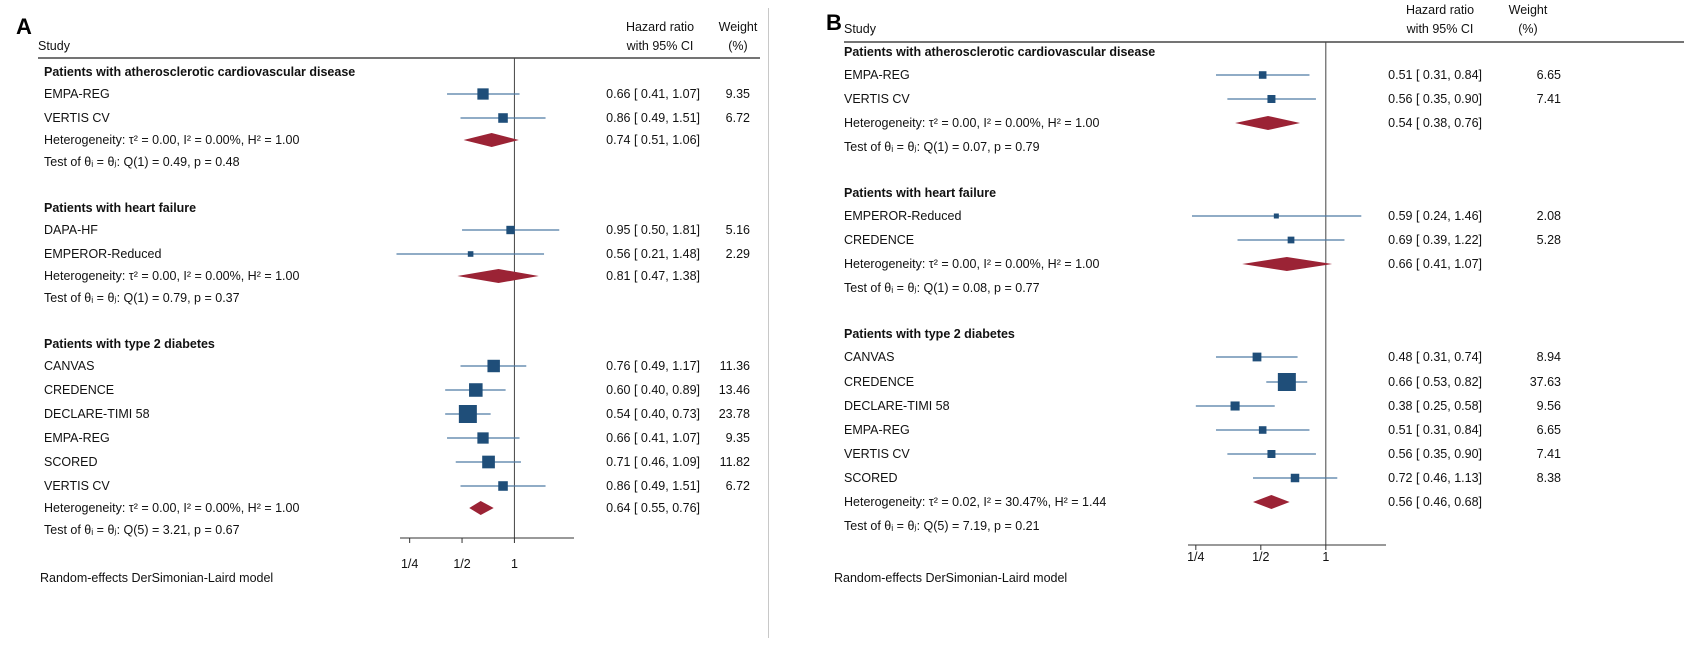  I want to click on hazard-ratio-value: 0.69 [ 0.39, 1.22], so click(1435, 240).